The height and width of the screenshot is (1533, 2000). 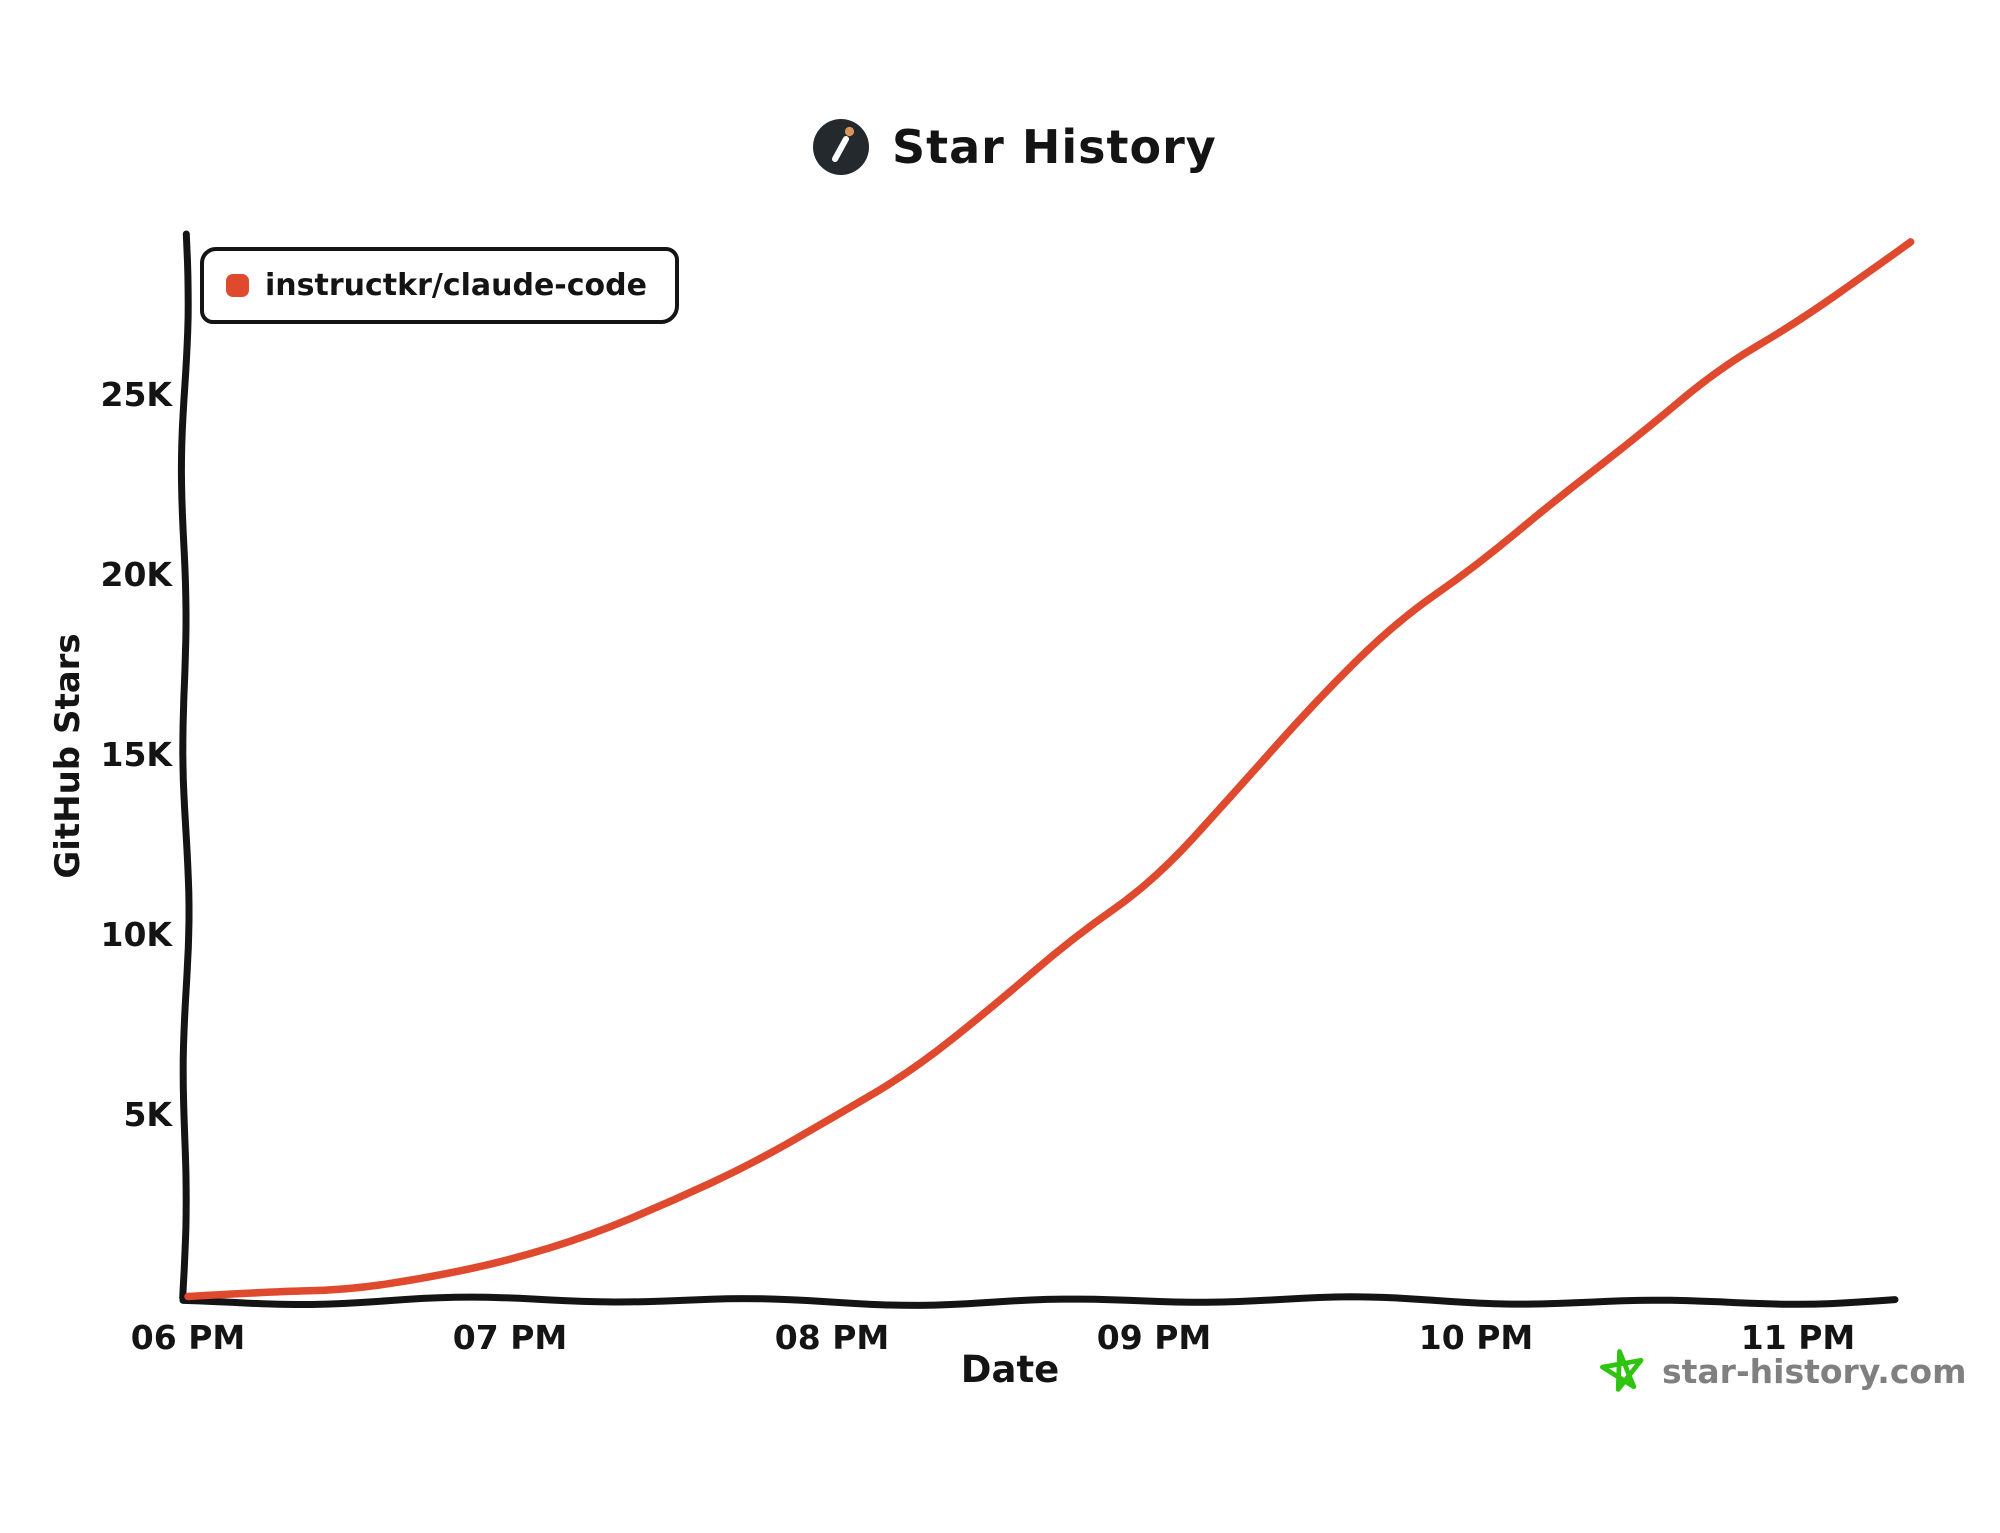 I want to click on x-axis-title: Date, so click(x=1010, y=1369).